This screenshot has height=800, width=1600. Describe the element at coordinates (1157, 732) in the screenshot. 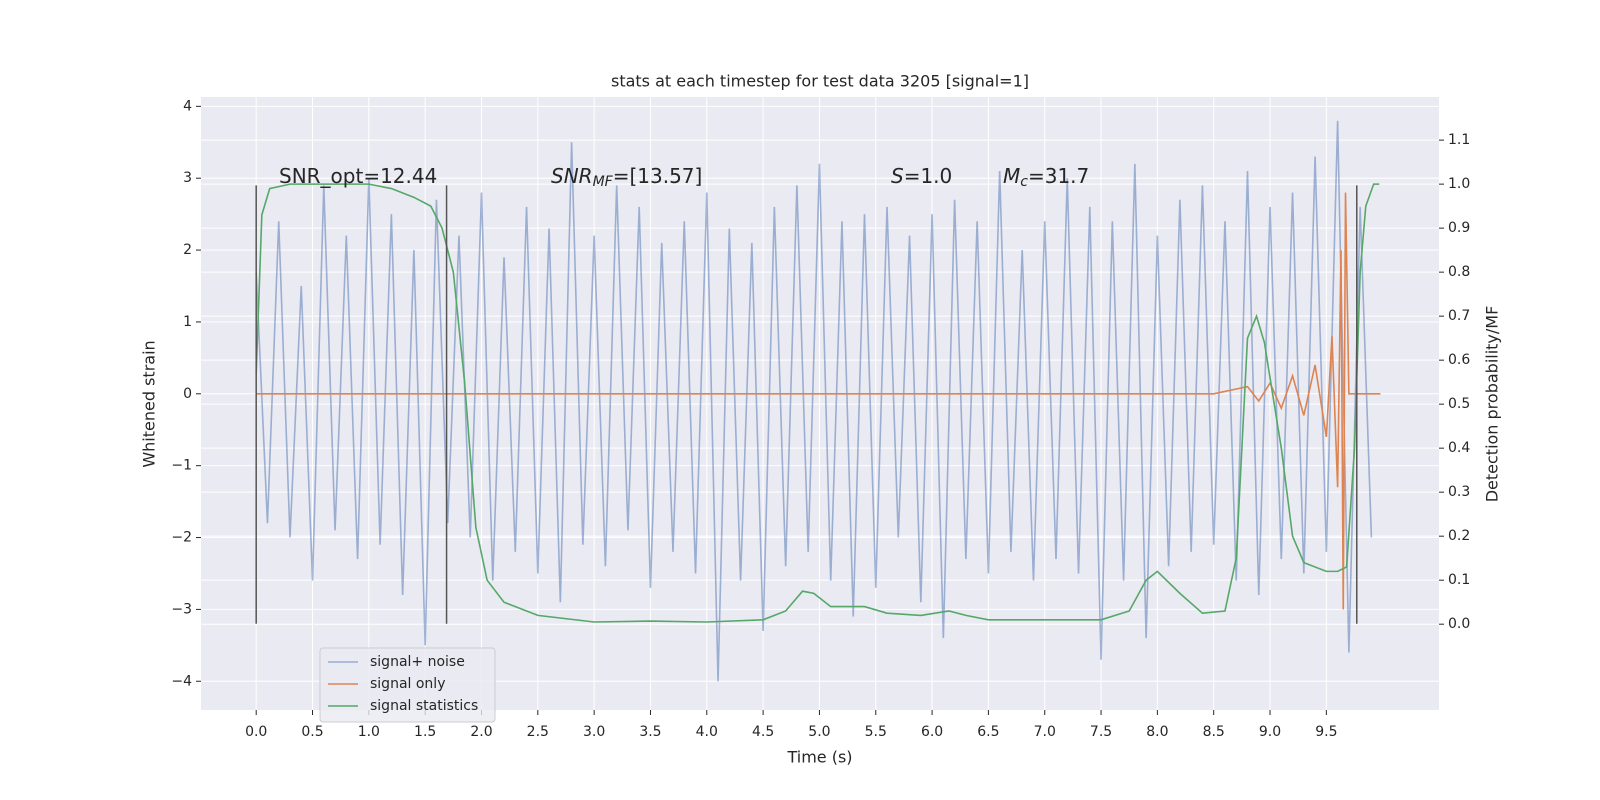

I see `x-tick-label: 8.0` at that location.